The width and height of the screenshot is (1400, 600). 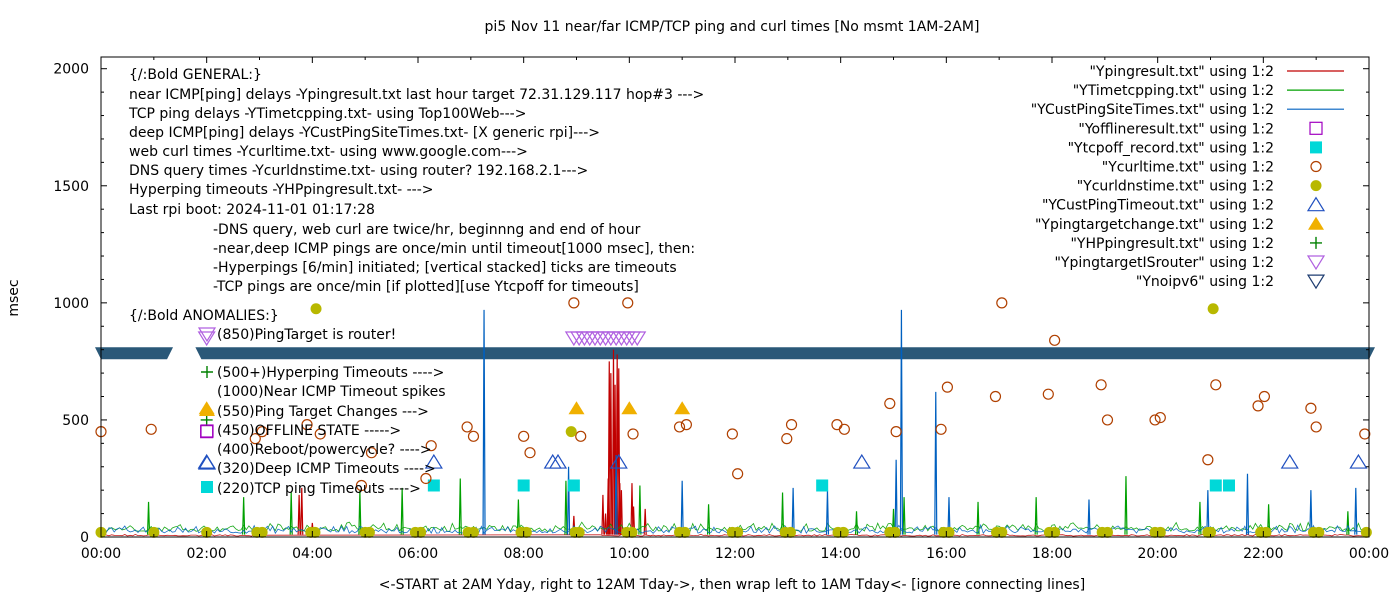 I want to click on y-tick-label: 2000, so click(x=71, y=70).